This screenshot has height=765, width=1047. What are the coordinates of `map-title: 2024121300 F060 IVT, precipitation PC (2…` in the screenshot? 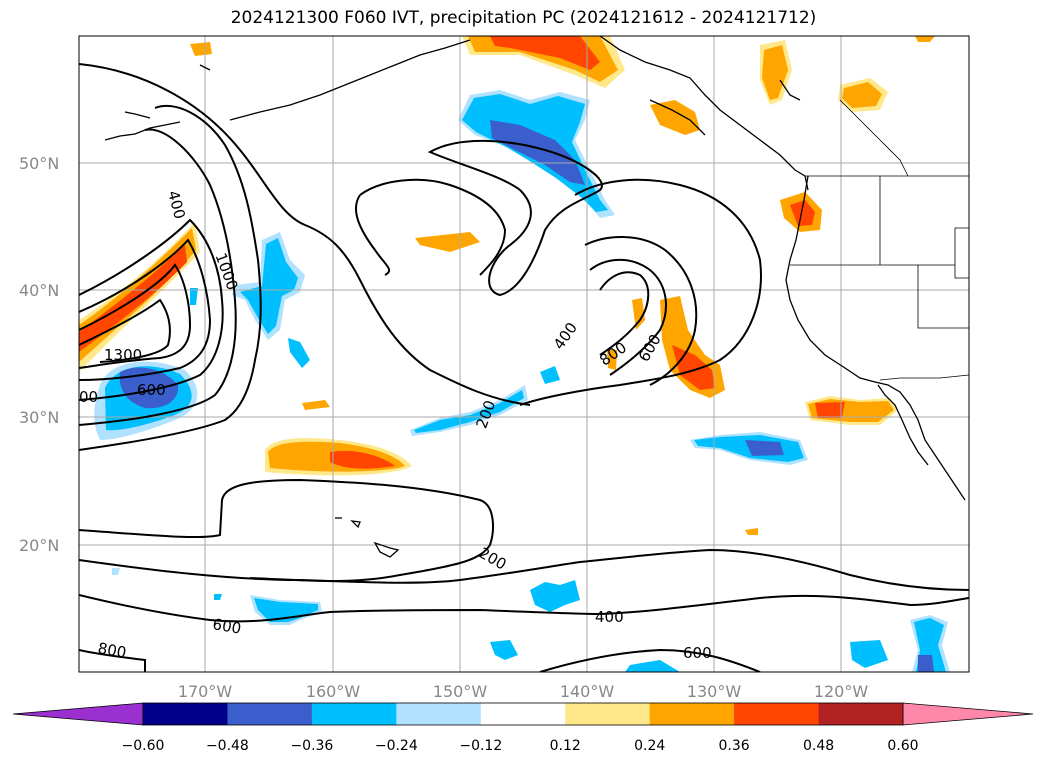 It's located at (523, 18).